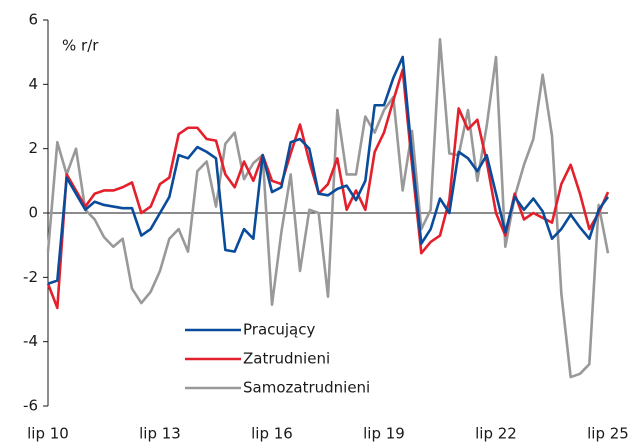 This screenshot has height=443, width=635. Describe the element at coordinates (160, 434) in the screenshot. I see `x-tick-label: lip 13` at that location.